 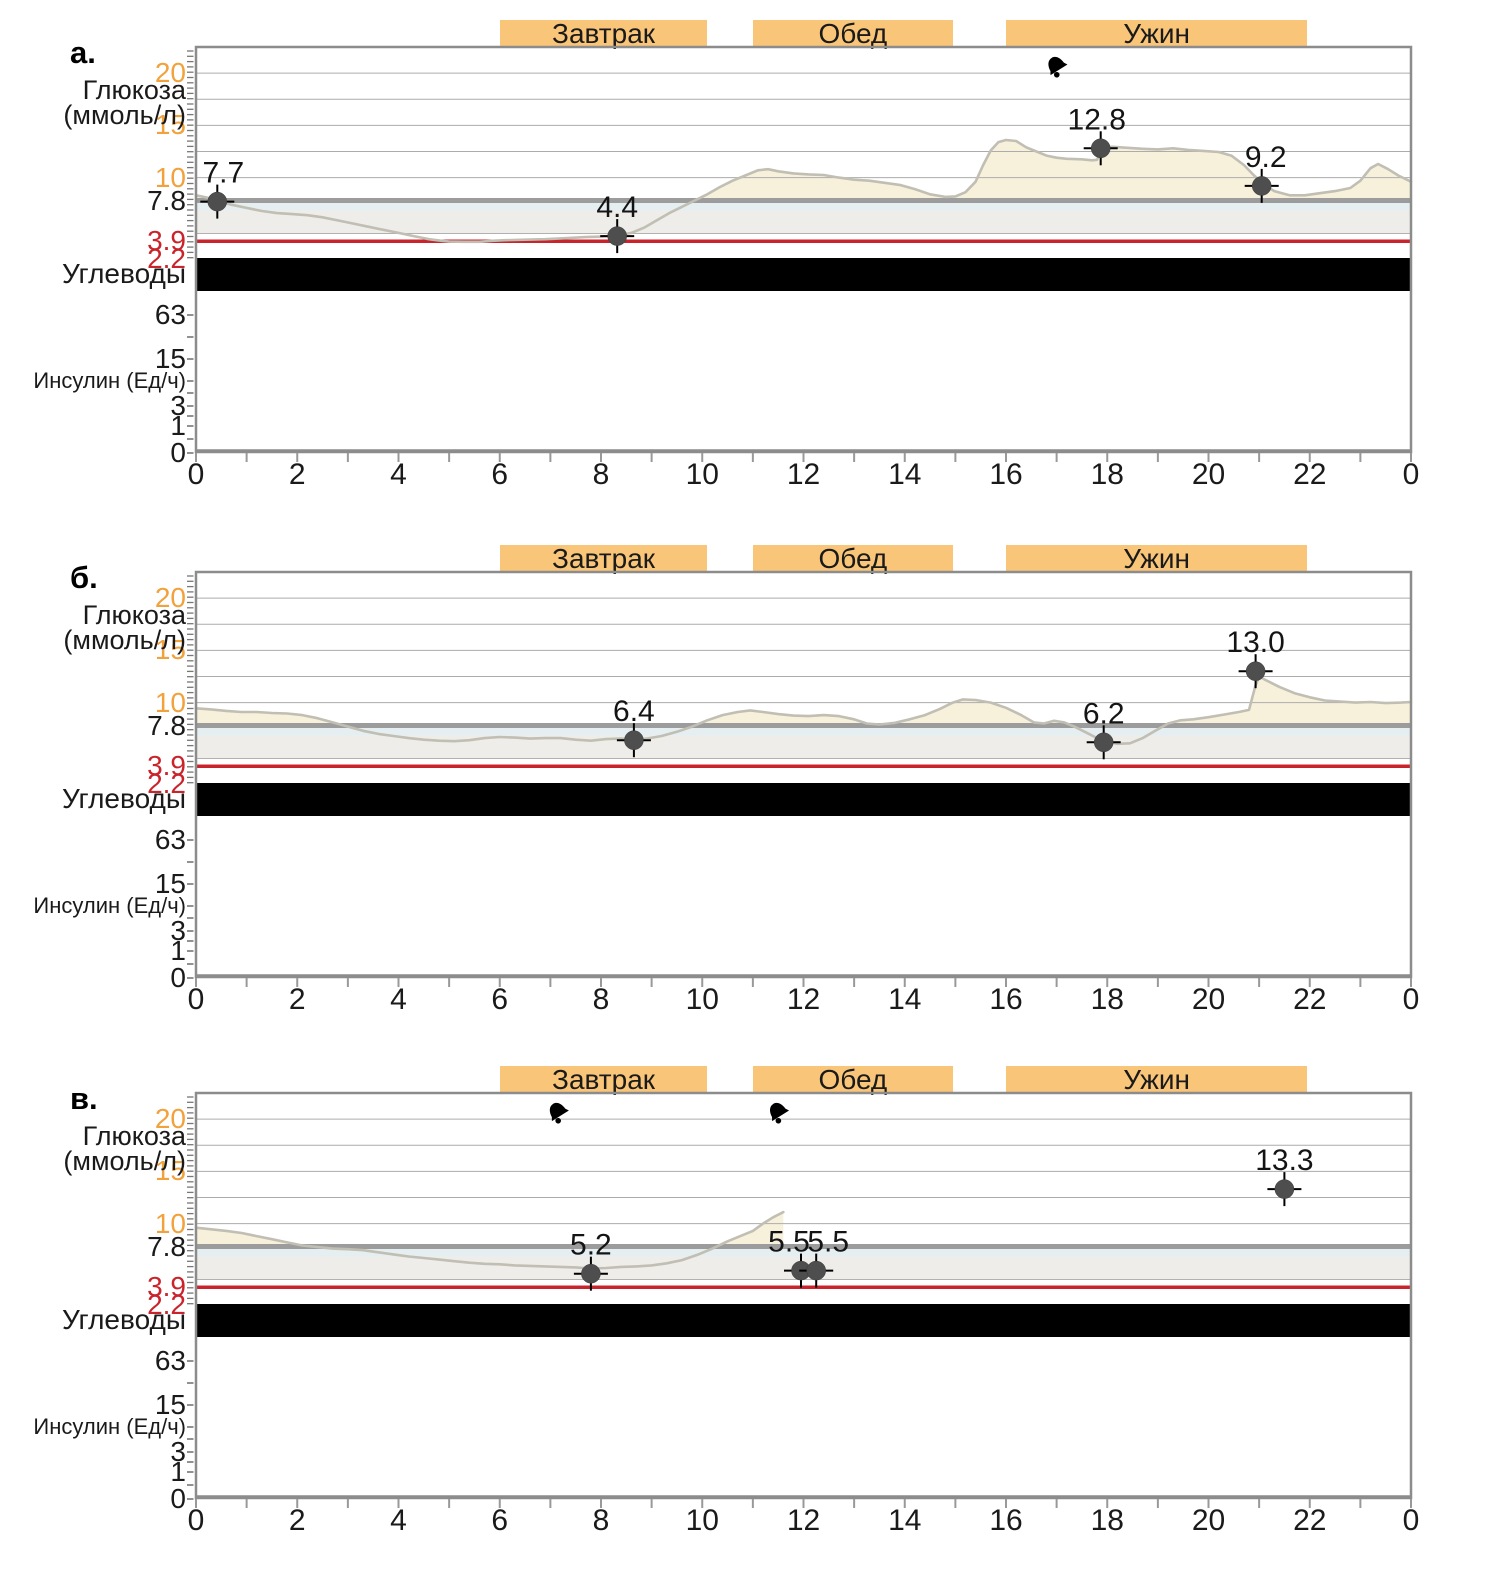 What do you see at coordinates (1006, 999) in the screenshot?
I see `x-tick-label: 16` at bounding box center [1006, 999].